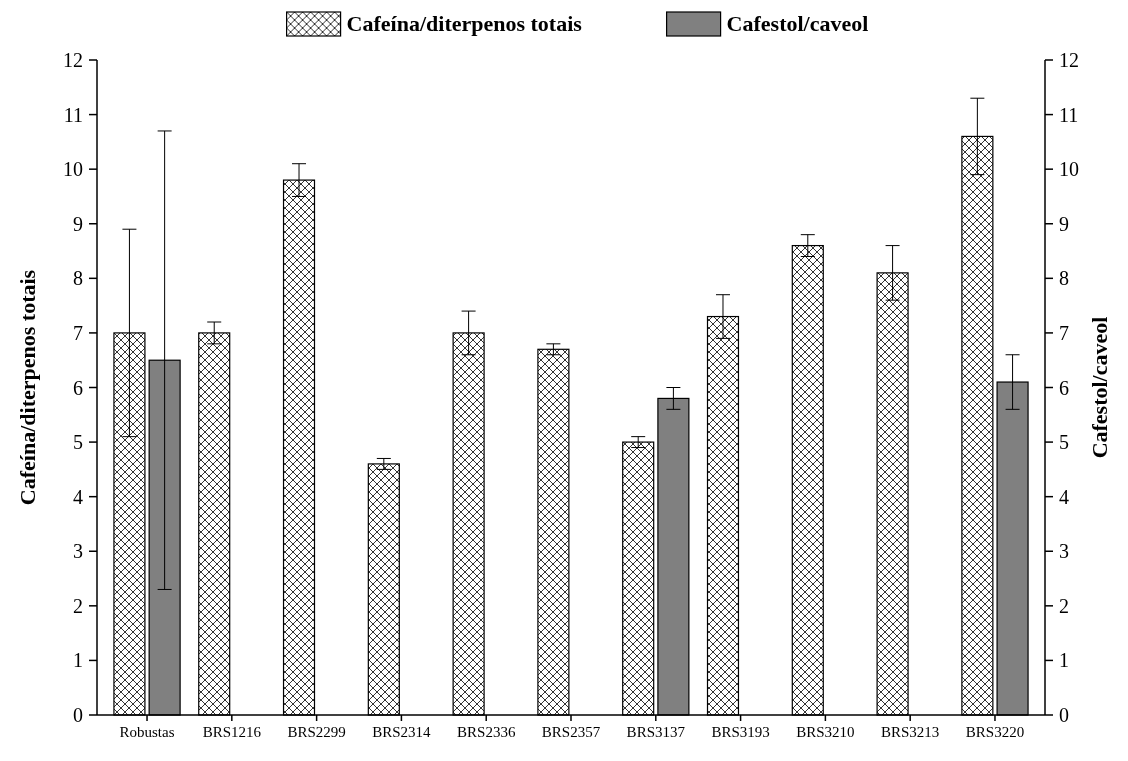  What do you see at coordinates (1064, 332) in the screenshot?
I see `y2-tick-label: 7` at bounding box center [1064, 332].